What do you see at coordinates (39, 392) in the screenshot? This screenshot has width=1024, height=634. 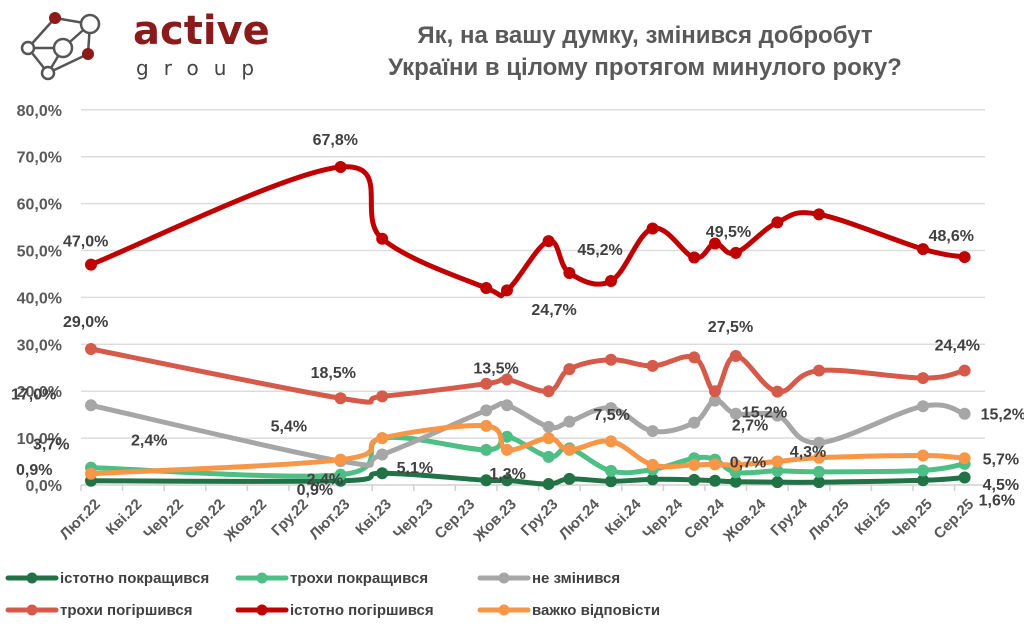 I see `y-tick-label: 20,0%` at bounding box center [39, 392].